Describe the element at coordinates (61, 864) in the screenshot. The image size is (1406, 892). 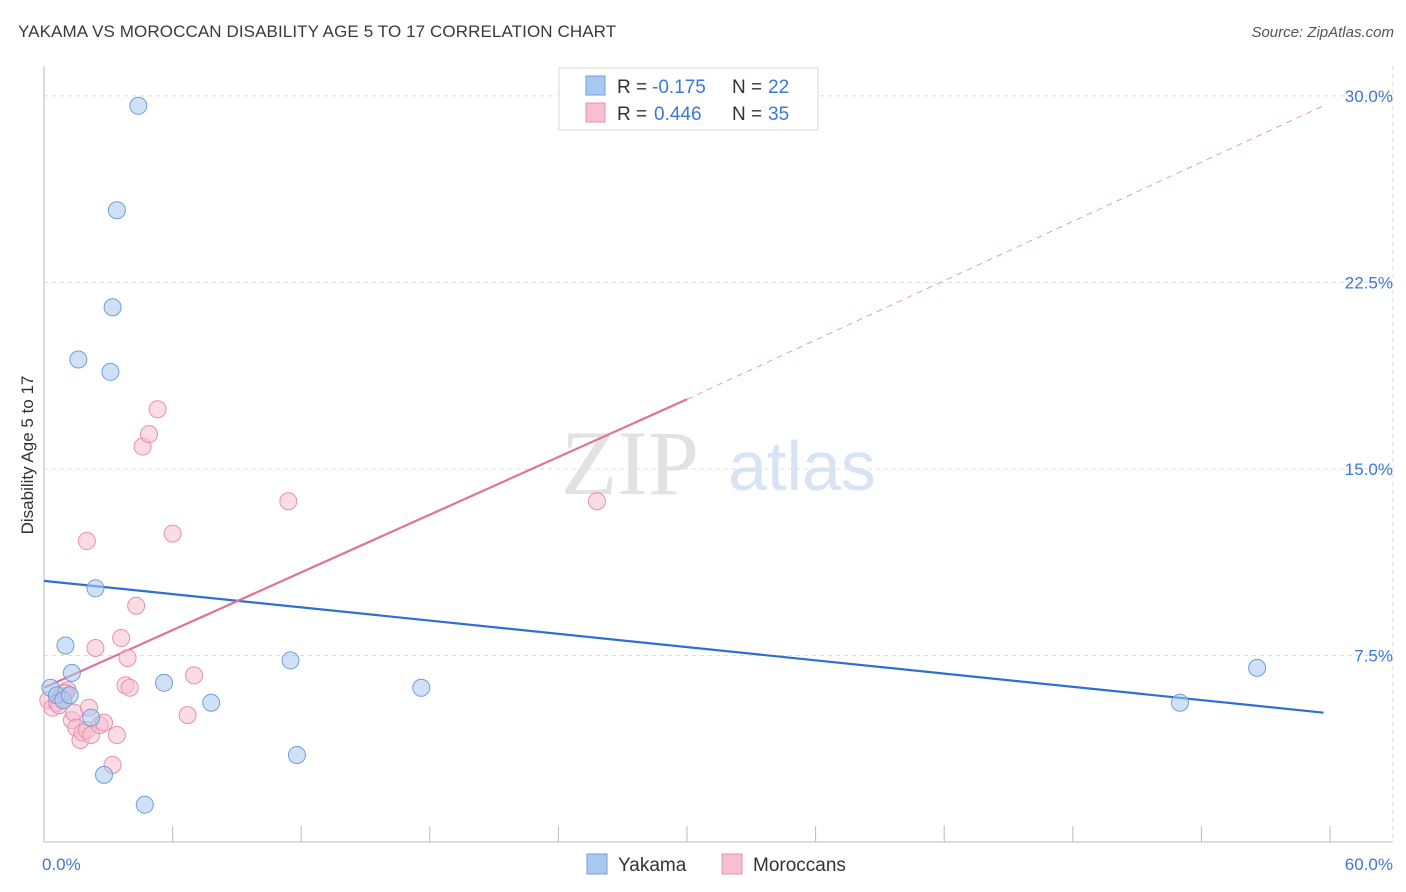
I see `x-tick-label-left: 0.0%` at that location.